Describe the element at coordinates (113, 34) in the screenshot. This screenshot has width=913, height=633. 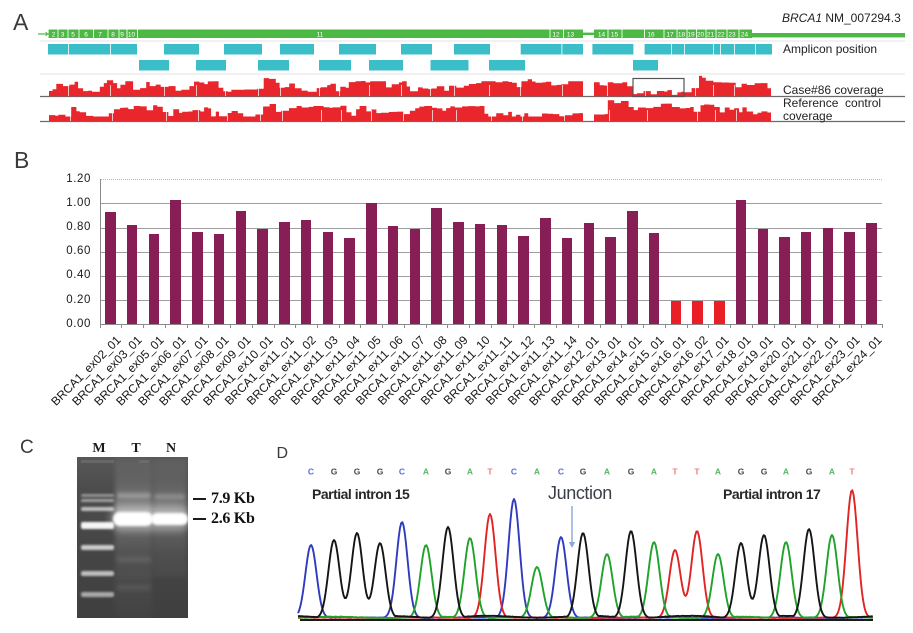
I see `svg-text: 8` at that location.